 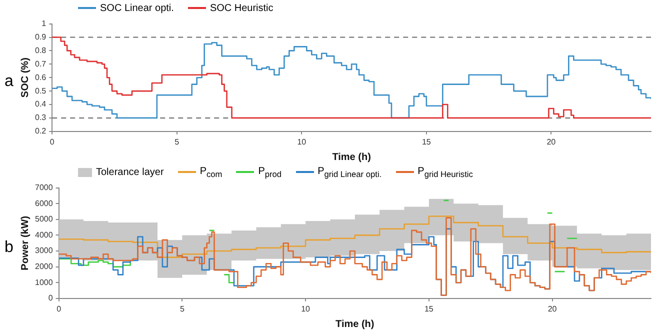 What do you see at coordinates (44, 282) in the screenshot?
I see `y-tick-label: 1000` at bounding box center [44, 282].